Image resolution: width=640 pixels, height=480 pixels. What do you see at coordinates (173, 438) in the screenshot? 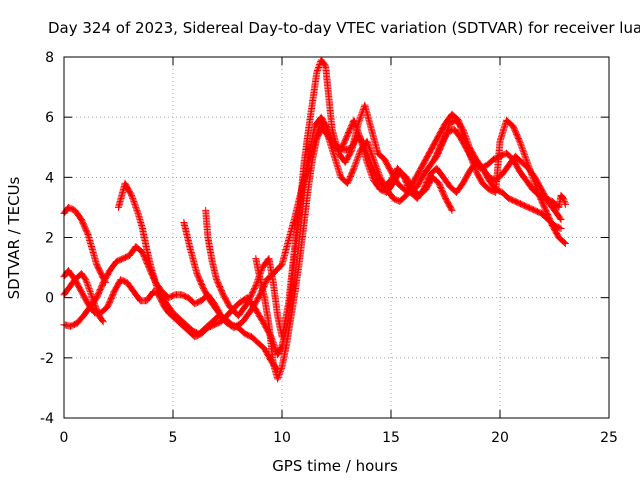
I see `x-tick-label: 5` at bounding box center [173, 438].